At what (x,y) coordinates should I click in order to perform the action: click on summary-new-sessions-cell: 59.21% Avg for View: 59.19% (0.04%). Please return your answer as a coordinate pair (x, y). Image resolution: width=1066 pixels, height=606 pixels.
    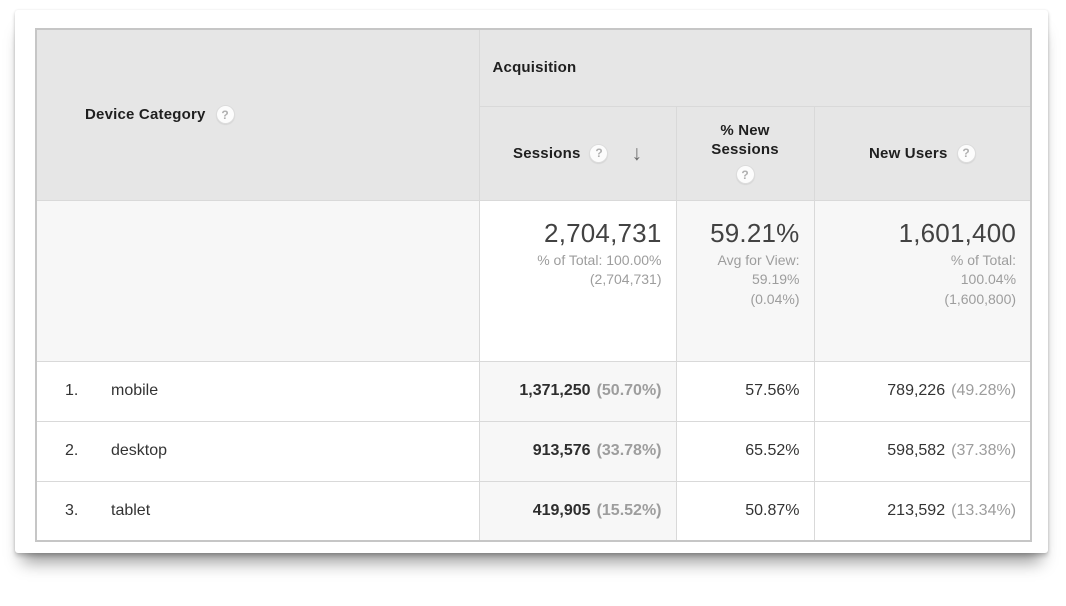
    Looking at the image, I should click on (745, 280).